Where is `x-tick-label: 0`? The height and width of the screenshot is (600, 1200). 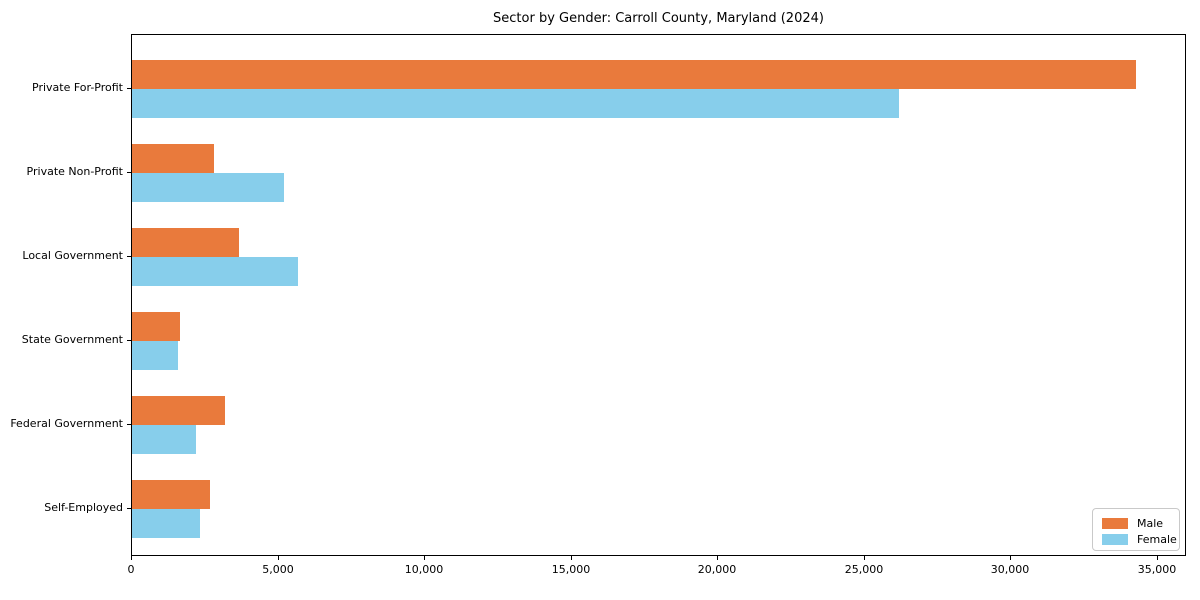
x-tick-label: 0 is located at coordinates (131, 569).